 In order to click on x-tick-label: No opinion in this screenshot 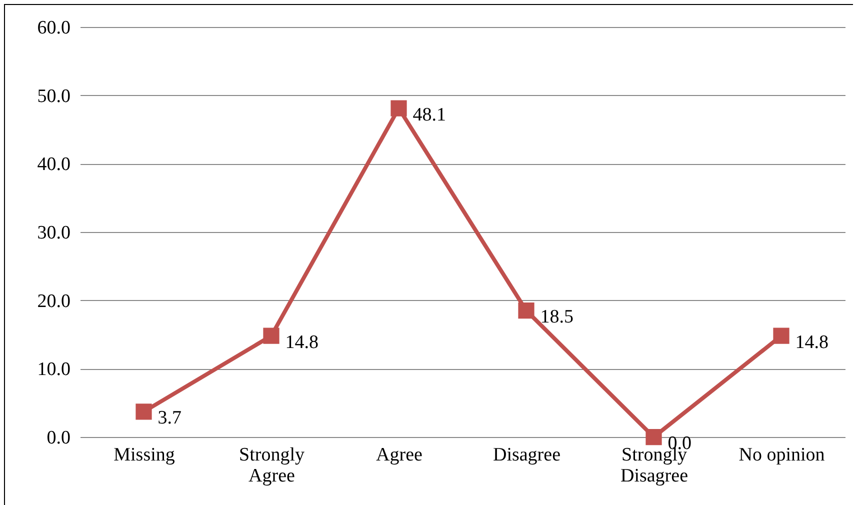, I will do `click(782, 455)`.